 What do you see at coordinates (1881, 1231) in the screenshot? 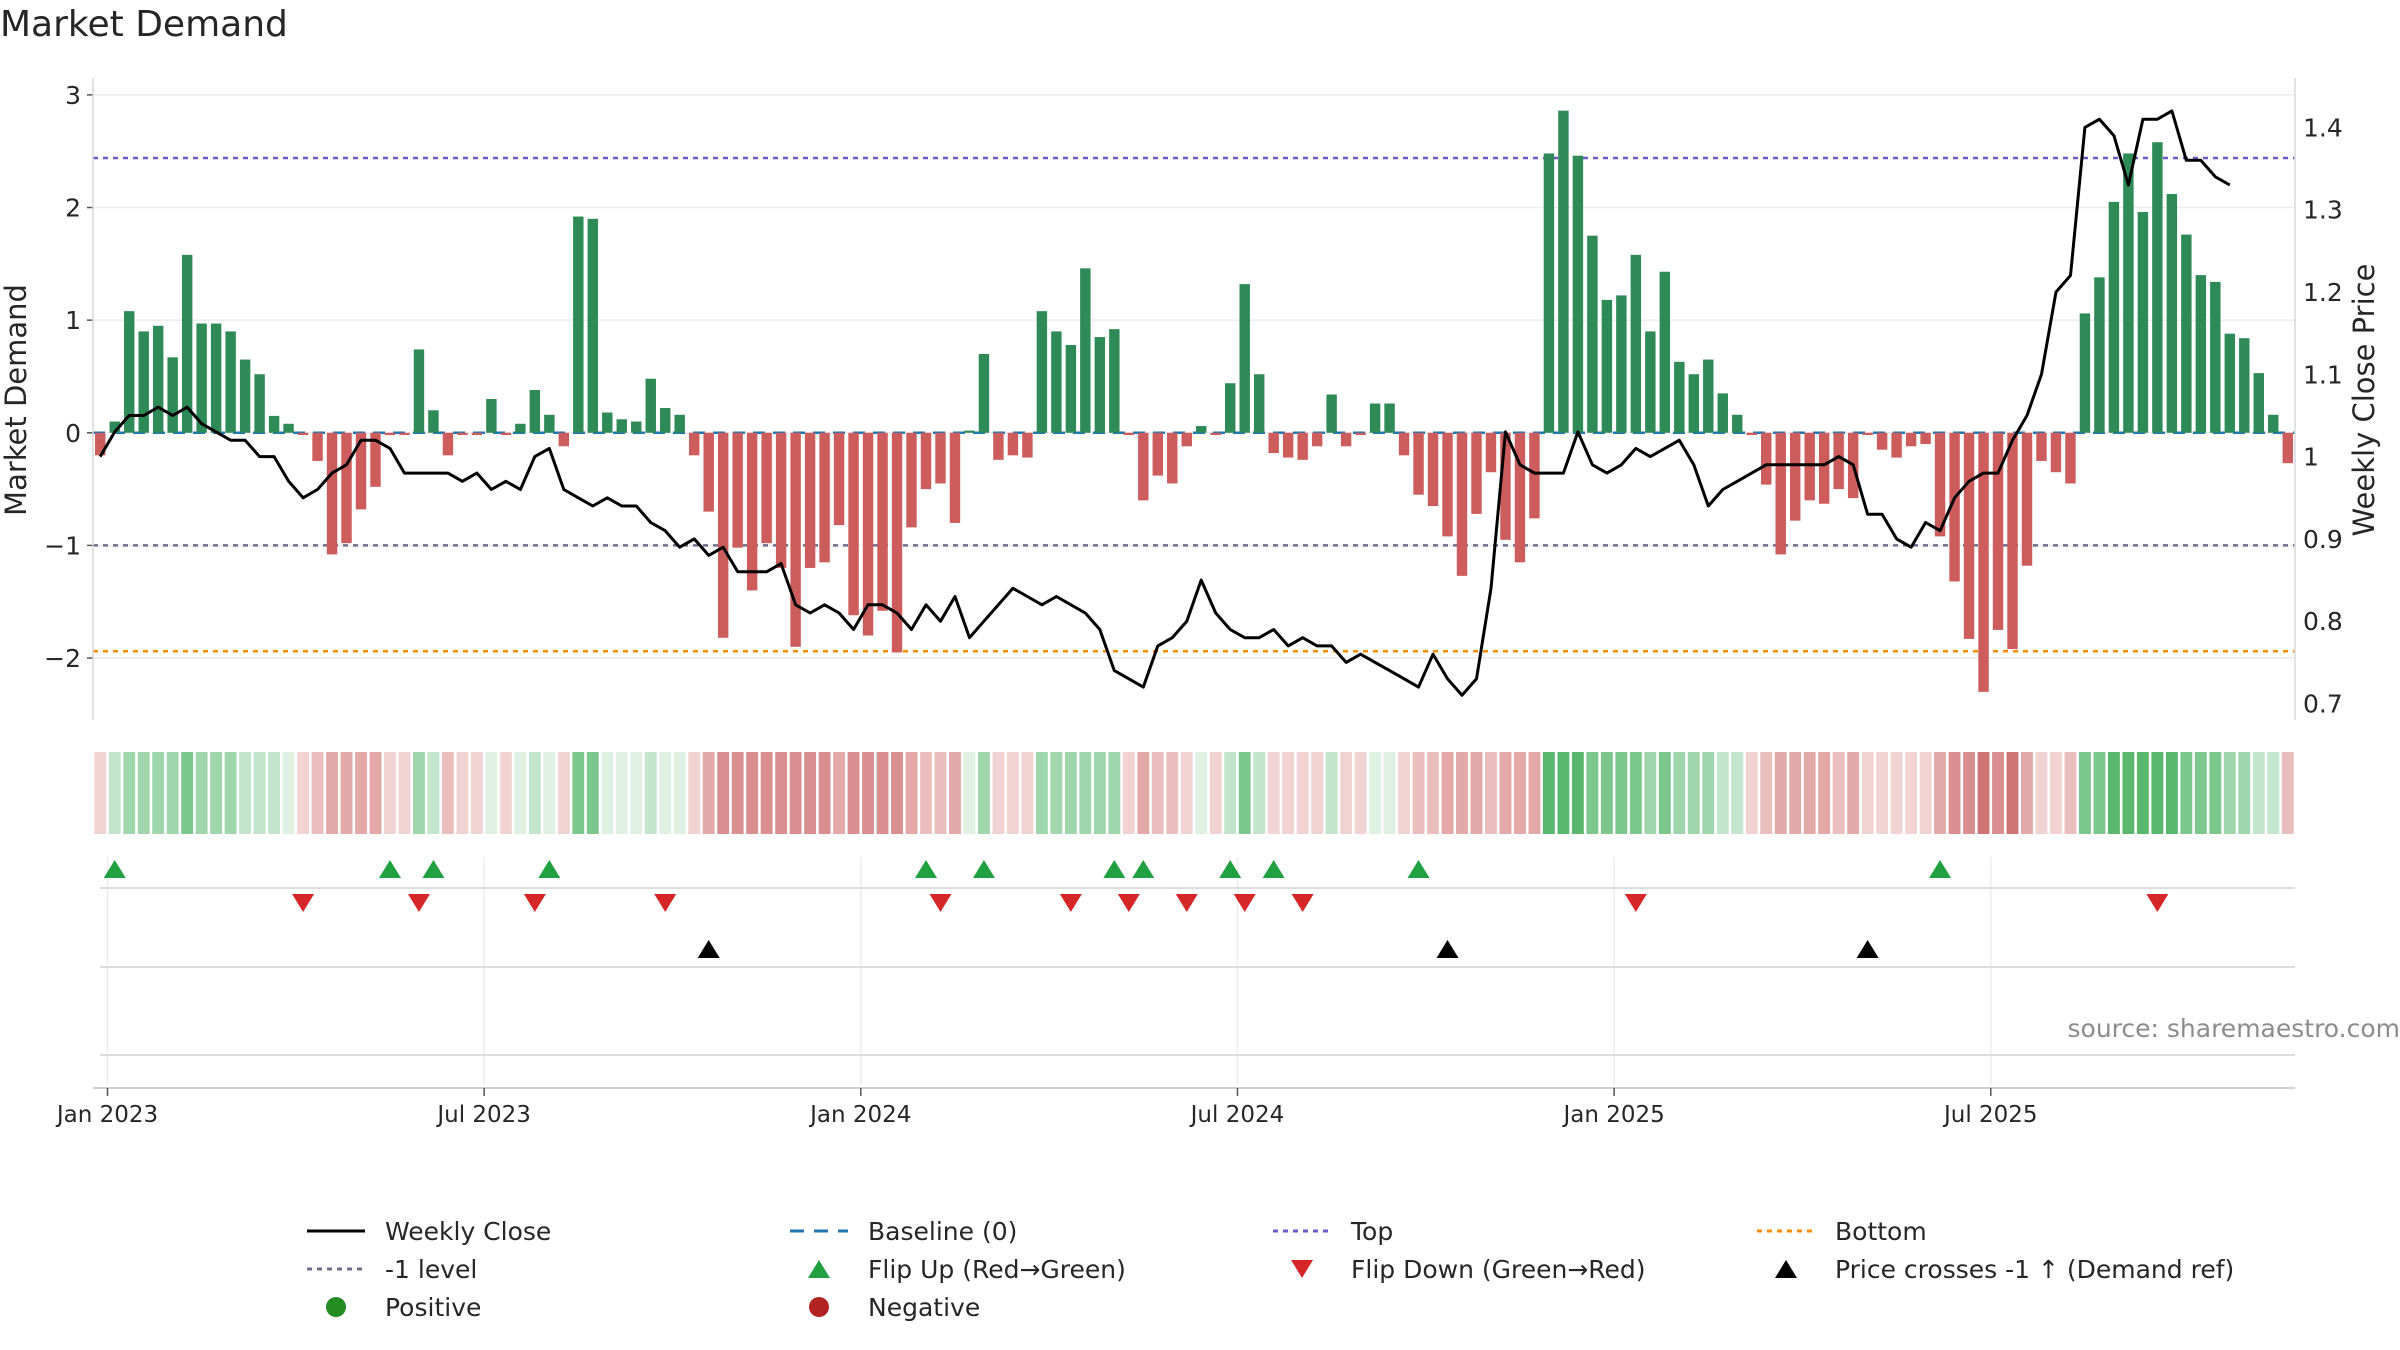
I see `legend-label: Bottom` at bounding box center [1881, 1231].